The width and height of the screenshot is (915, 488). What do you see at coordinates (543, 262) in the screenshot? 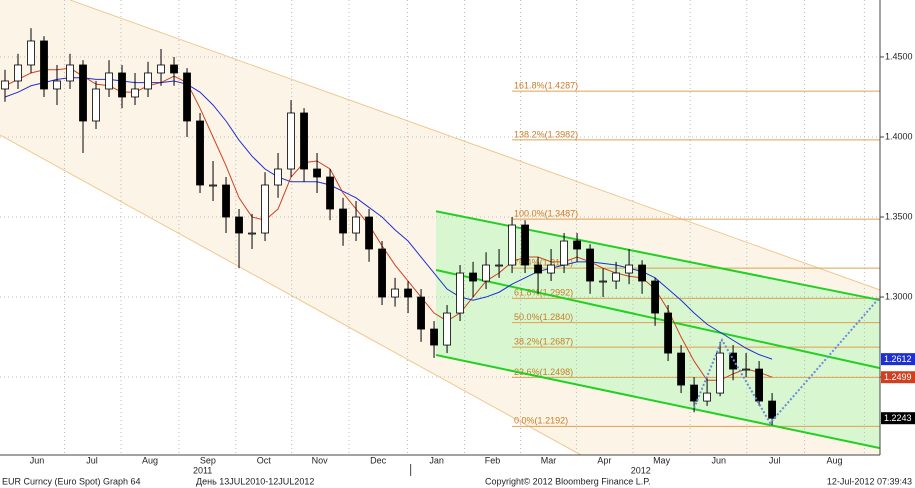
I see `fib-label: 76.4%(1.3181)` at bounding box center [543, 262].